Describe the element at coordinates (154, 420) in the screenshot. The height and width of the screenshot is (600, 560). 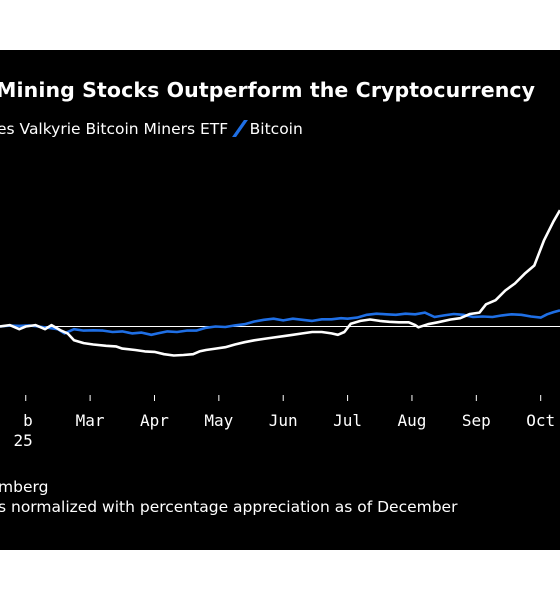
I see `x-tick-label: Apr` at that location.